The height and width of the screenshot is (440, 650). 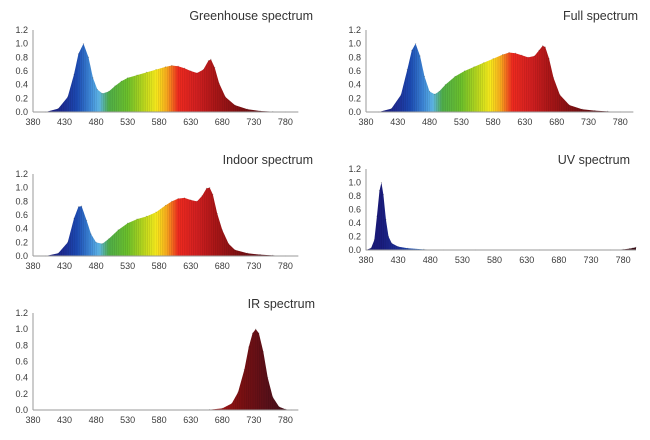 I want to click on y-tick-label: 0.4, so click(x=21, y=378).